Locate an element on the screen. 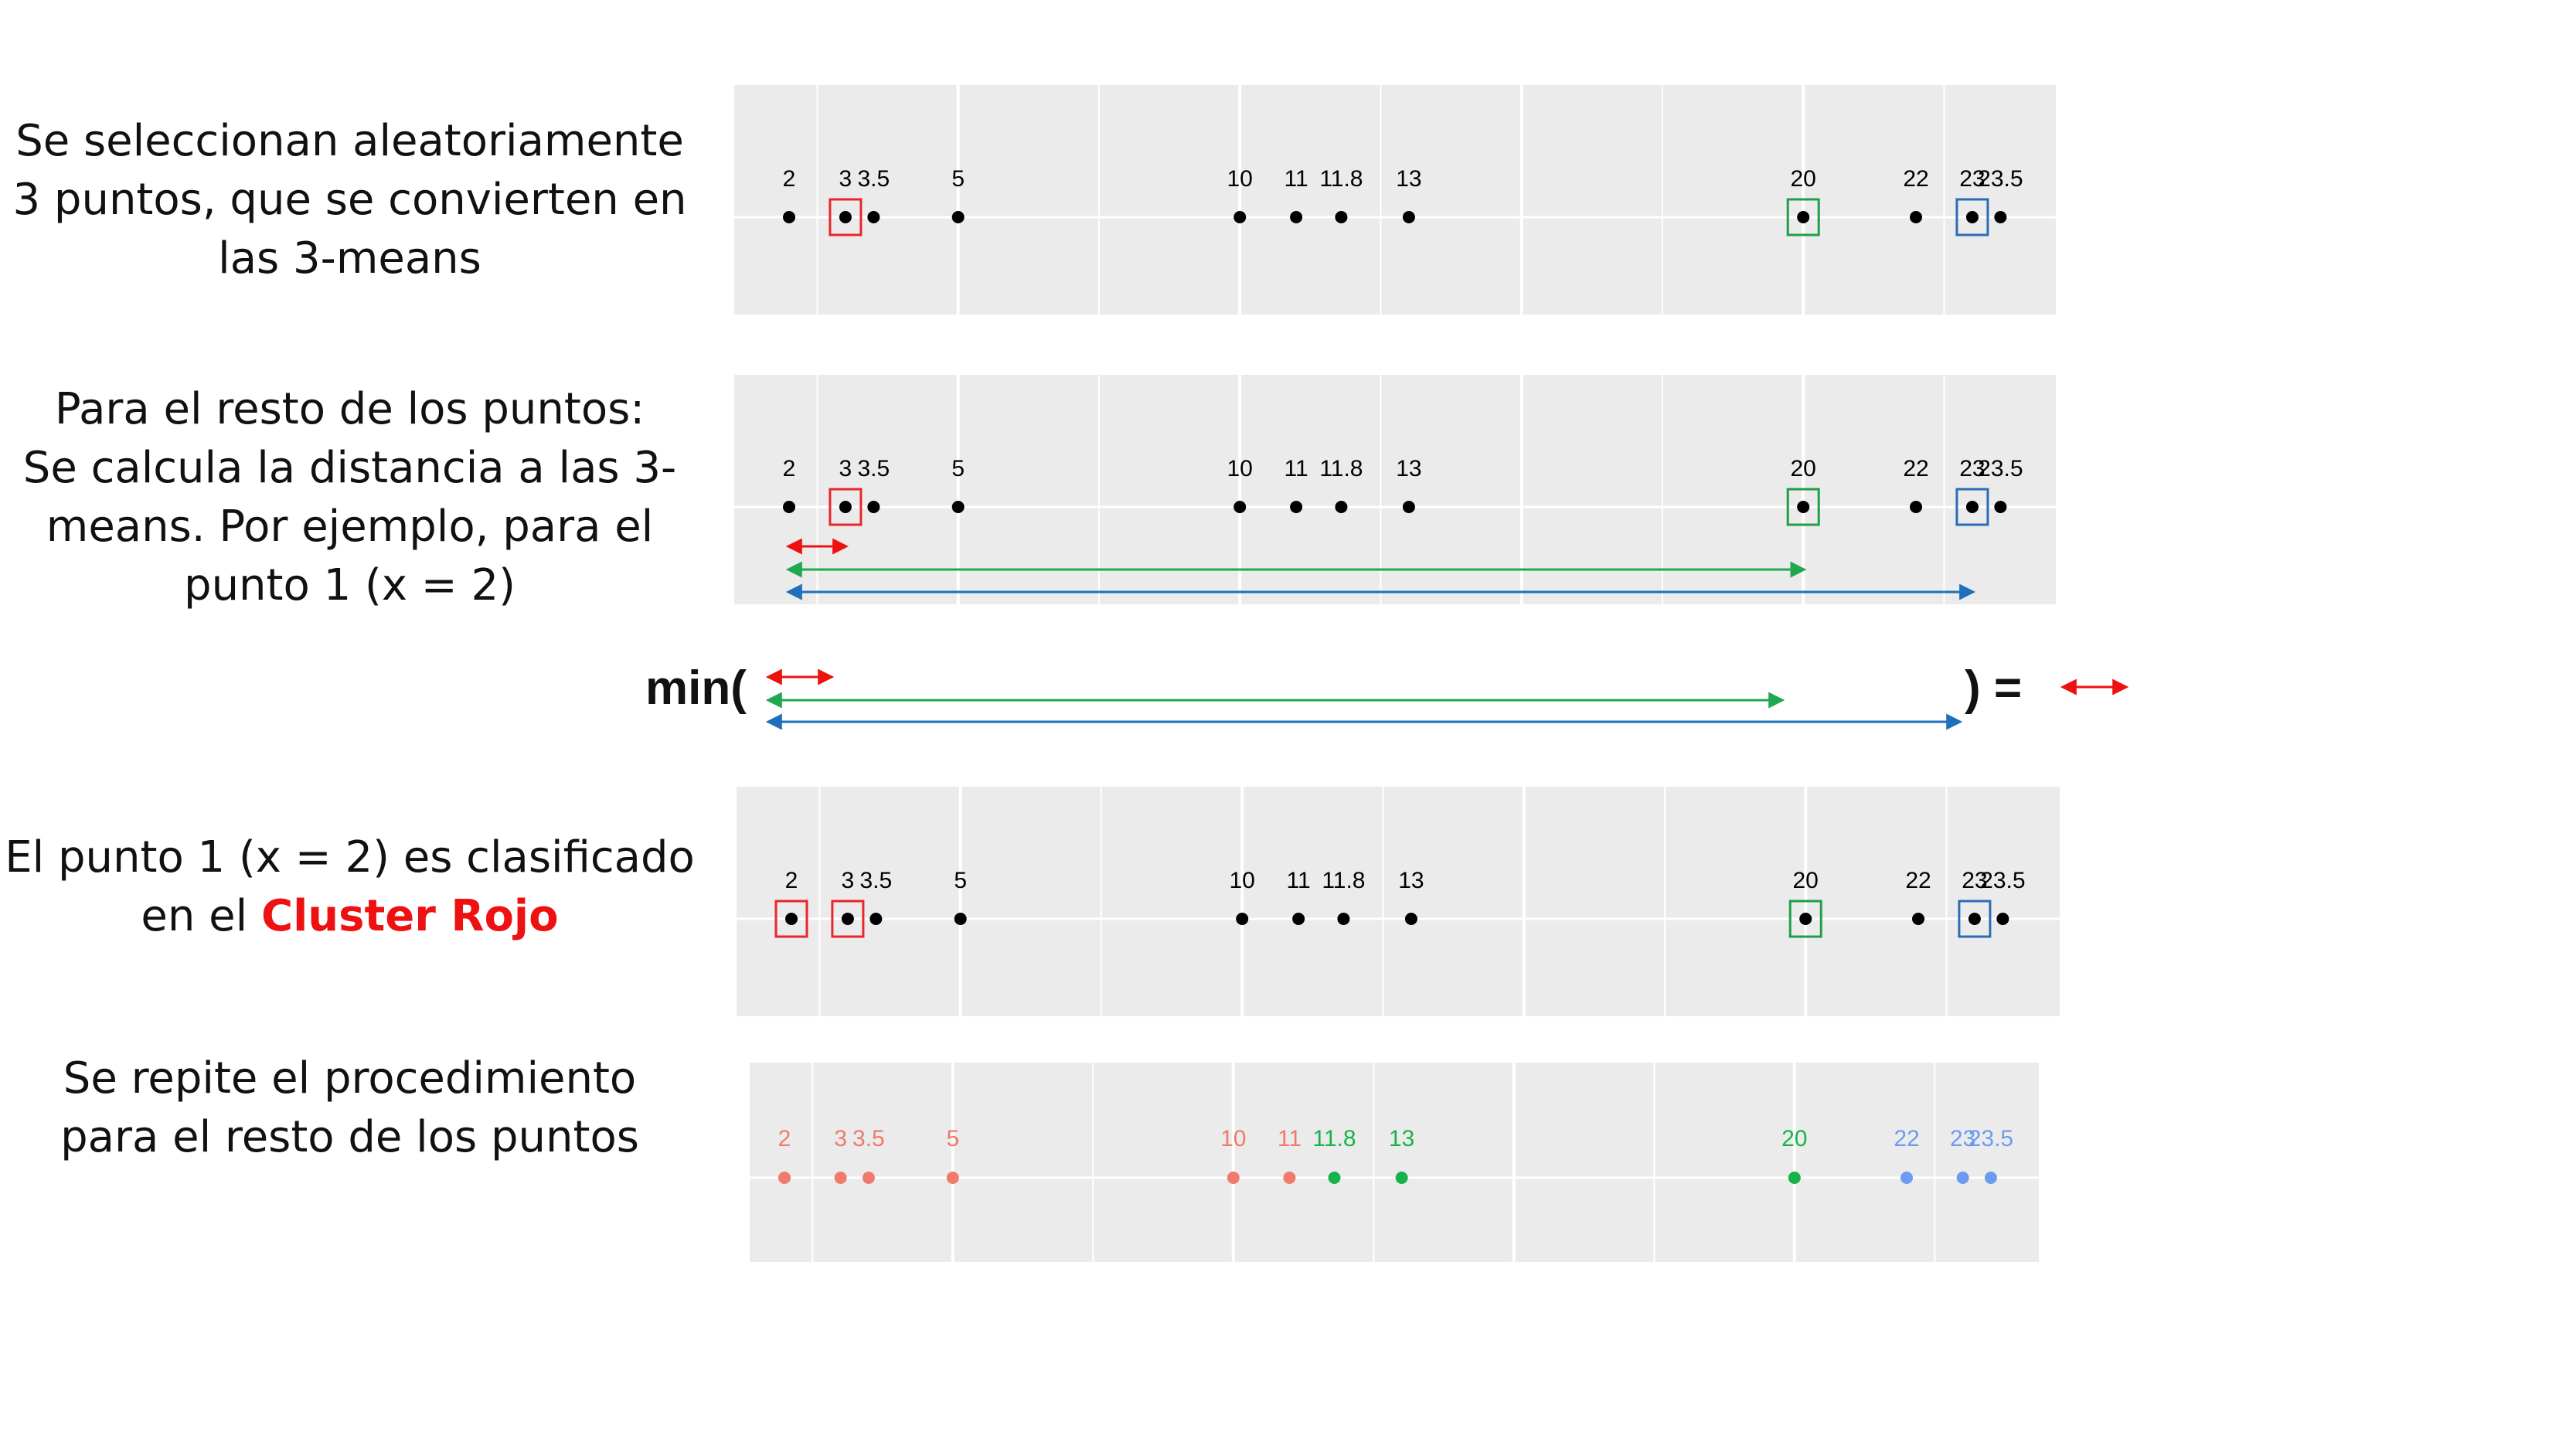 The image size is (2576, 1449). min-label: min( is located at coordinates (696, 688).